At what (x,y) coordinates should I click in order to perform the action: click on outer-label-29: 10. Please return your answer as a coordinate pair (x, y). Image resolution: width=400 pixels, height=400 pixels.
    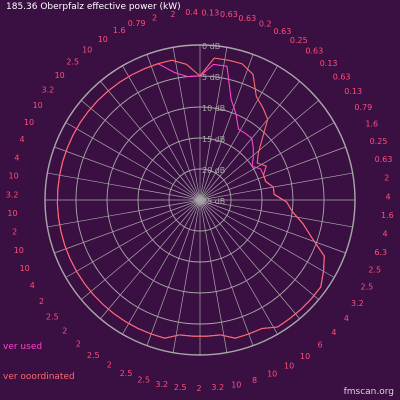
    Looking at the image, I should click on (289, 366).